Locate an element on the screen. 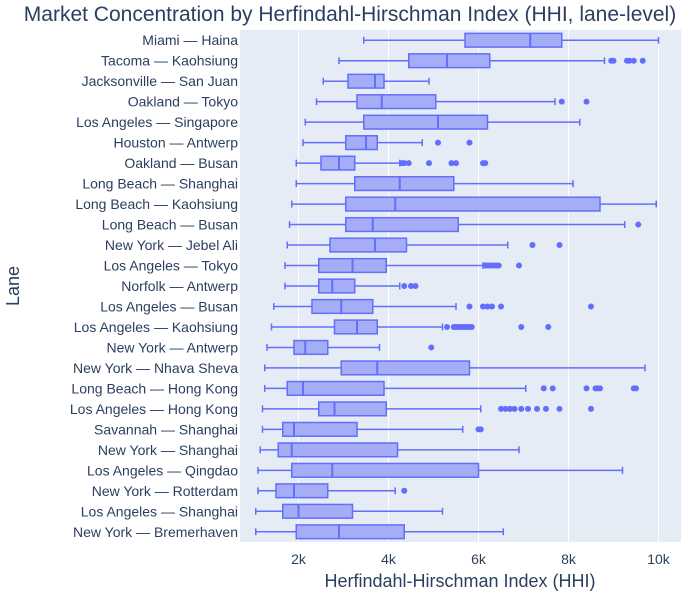 The height and width of the screenshot is (605, 700). x-tick-label: 6k is located at coordinates (479, 559).